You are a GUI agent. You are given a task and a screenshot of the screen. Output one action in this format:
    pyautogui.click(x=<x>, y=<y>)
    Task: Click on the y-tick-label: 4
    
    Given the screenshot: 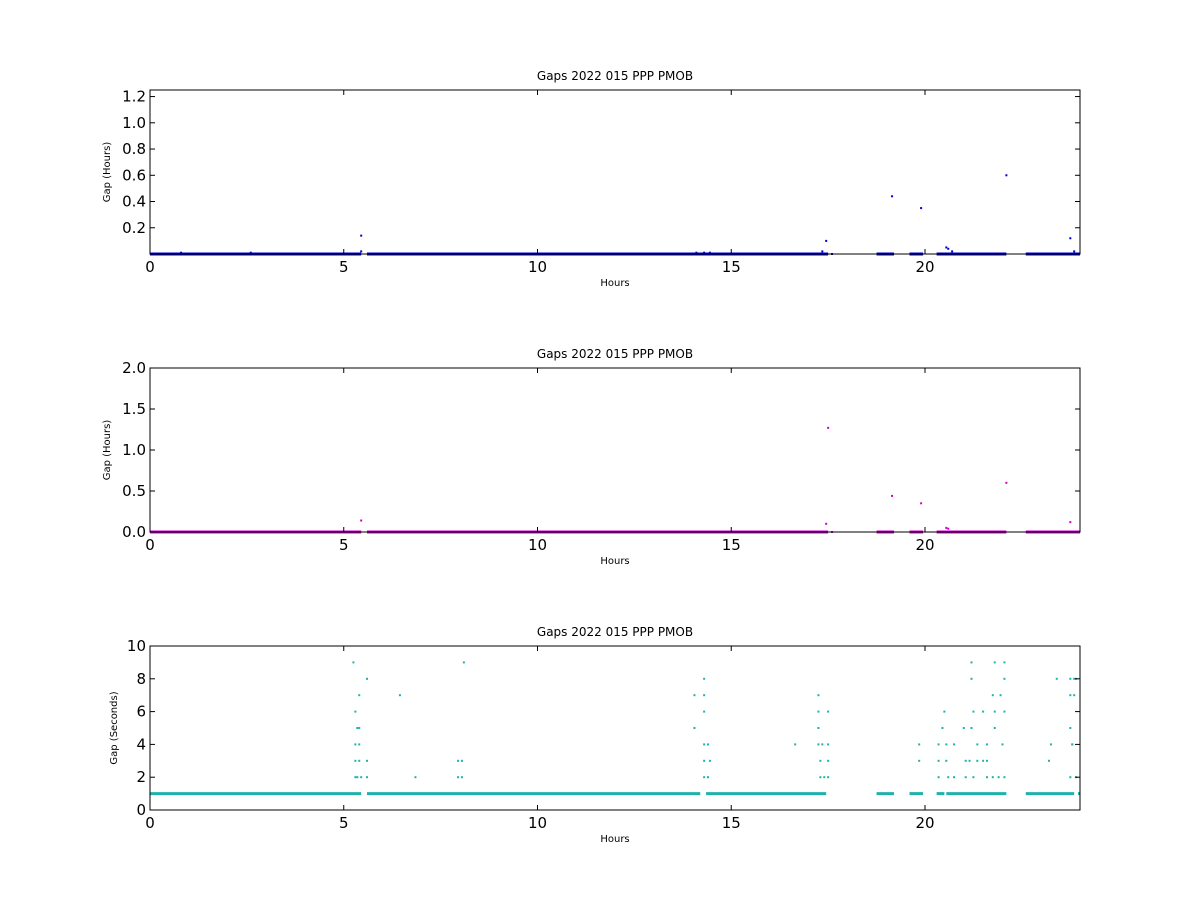 What is the action you would take?
    pyautogui.click(x=141, y=744)
    